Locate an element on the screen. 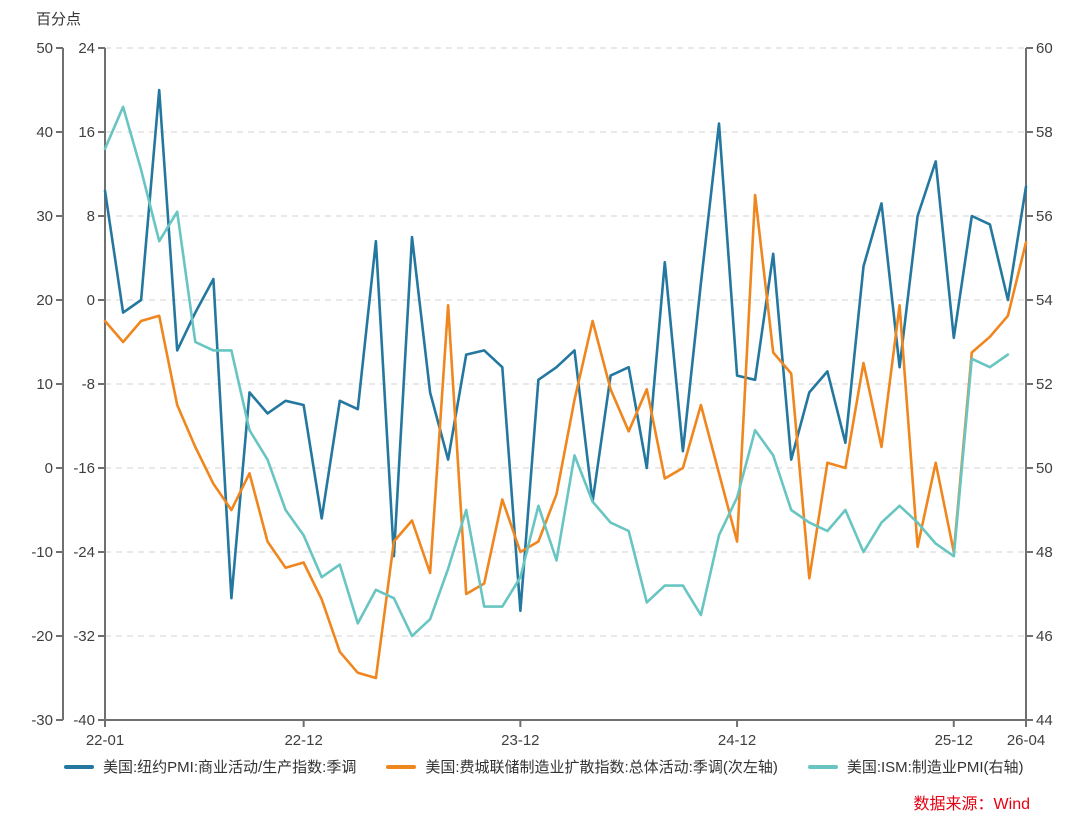  axis-tick-label: 60 is located at coordinates (1044, 48).